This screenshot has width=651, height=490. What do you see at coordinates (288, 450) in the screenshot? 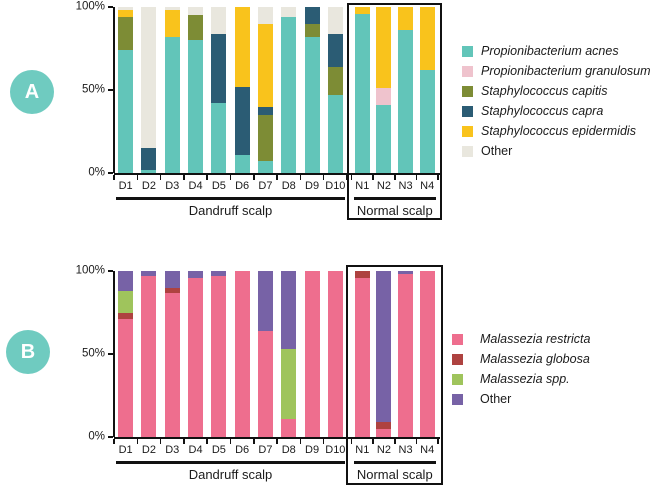
I see `category-label-d8: D8` at bounding box center [288, 450].